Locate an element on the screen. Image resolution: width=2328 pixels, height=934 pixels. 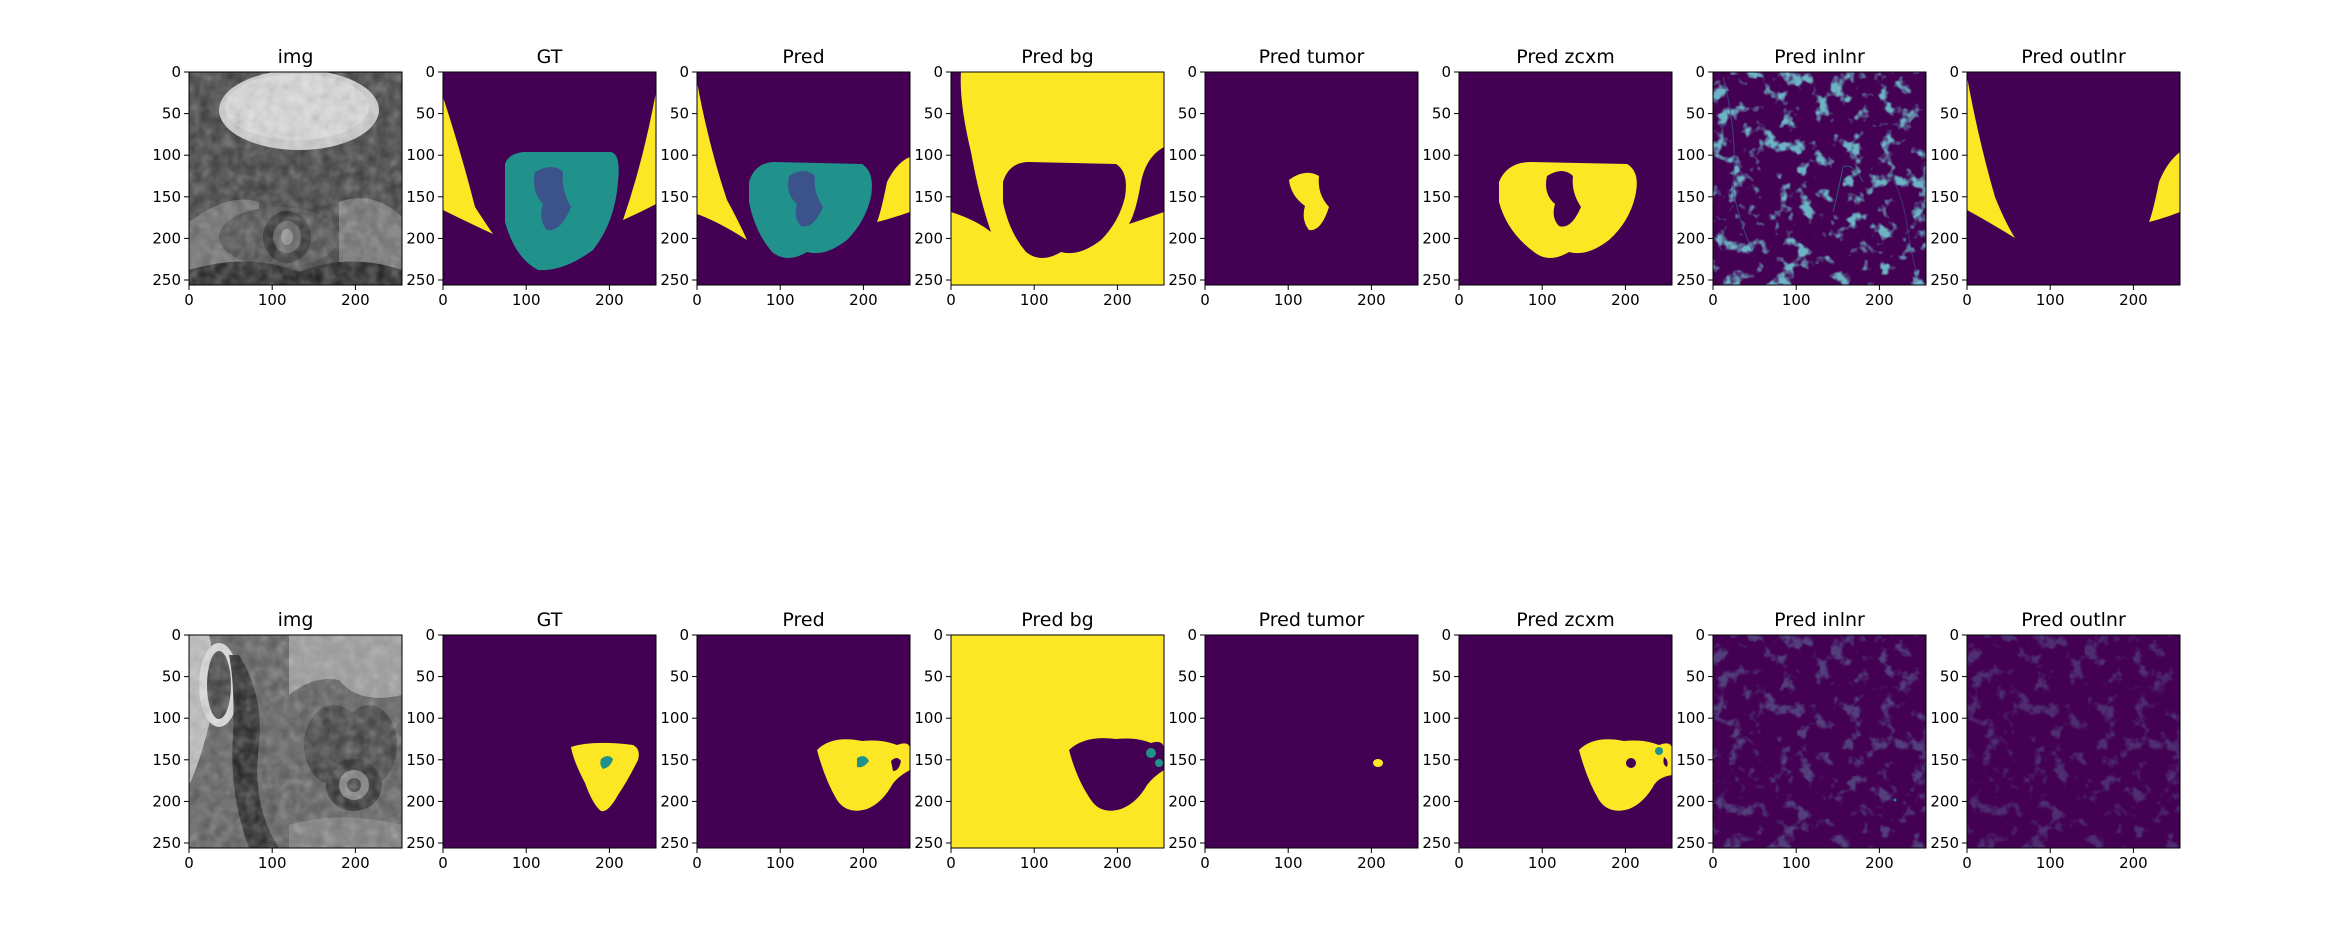
panel-gt-row-2: GT 0 100 200 0 50 100 150 200 250 is located at coordinates (531, 740).